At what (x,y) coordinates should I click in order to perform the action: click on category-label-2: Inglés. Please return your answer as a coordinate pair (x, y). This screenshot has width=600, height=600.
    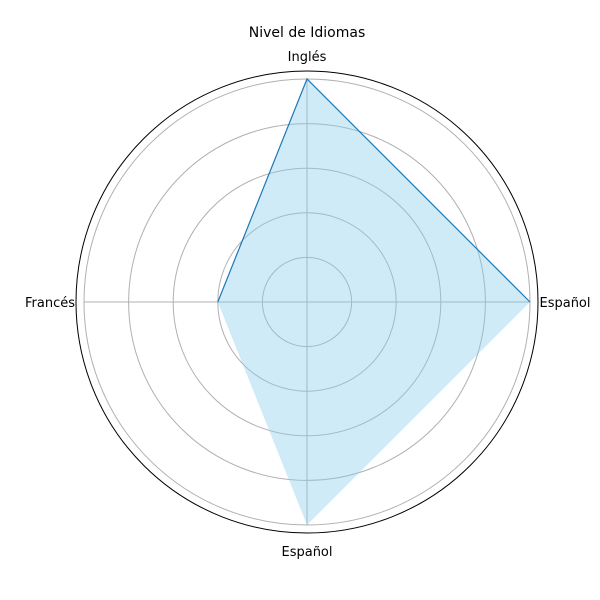
    Looking at the image, I should click on (307, 57).